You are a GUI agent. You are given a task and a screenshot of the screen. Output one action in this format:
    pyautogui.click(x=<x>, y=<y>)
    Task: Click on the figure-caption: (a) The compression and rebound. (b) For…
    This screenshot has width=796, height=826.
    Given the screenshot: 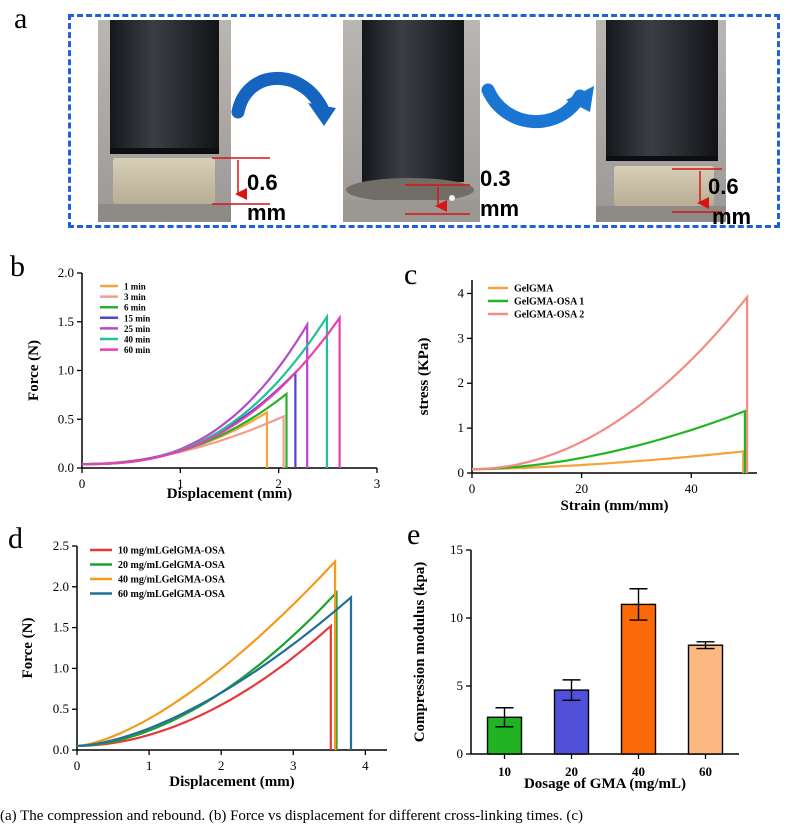 What is the action you would take?
    pyautogui.click(x=292, y=816)
    